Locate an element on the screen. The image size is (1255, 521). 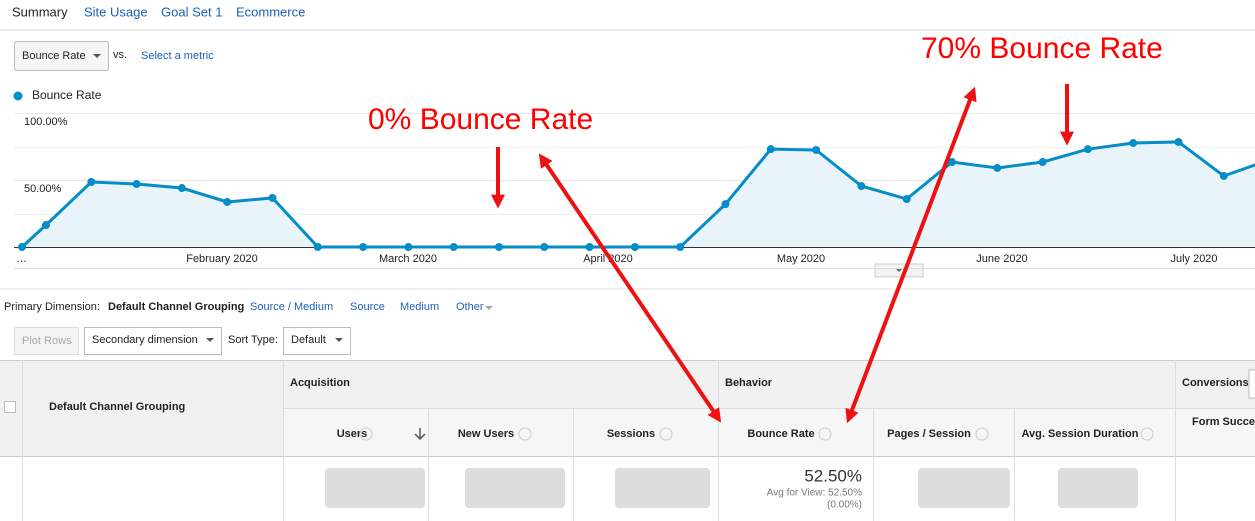
column-header: Form Succes is located at coordinates (1223, 422).